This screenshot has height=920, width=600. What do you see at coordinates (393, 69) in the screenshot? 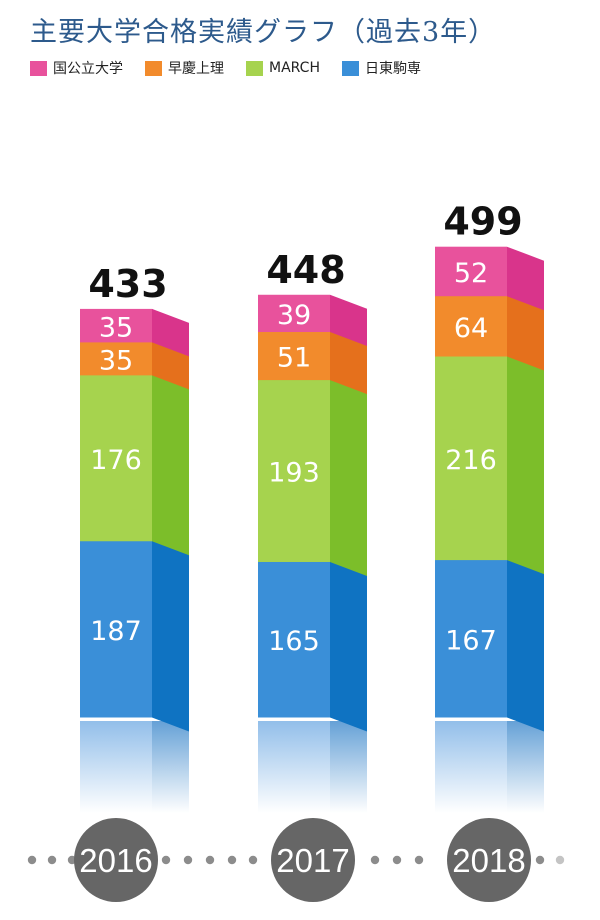
I see `legend-label-nittoukomasen: 日東駒専` at bounding box center [393, 69].